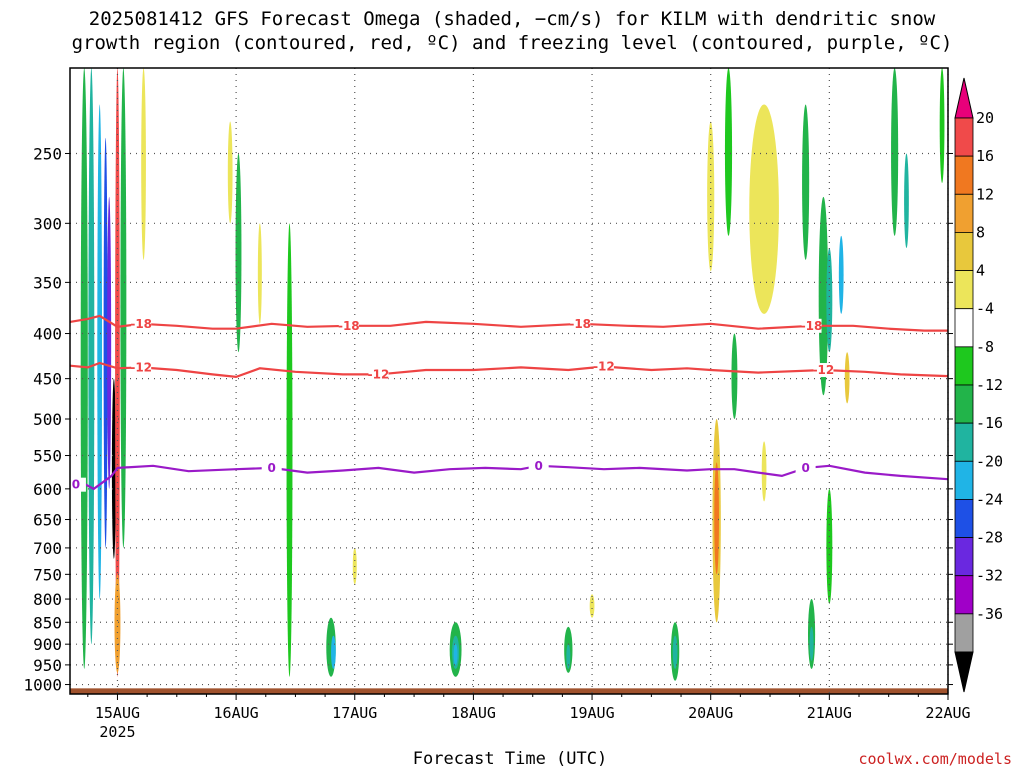 The height and width of the screenshot is (768, 1024). I want to click on y-tick-label: 550, so click(47, 456).